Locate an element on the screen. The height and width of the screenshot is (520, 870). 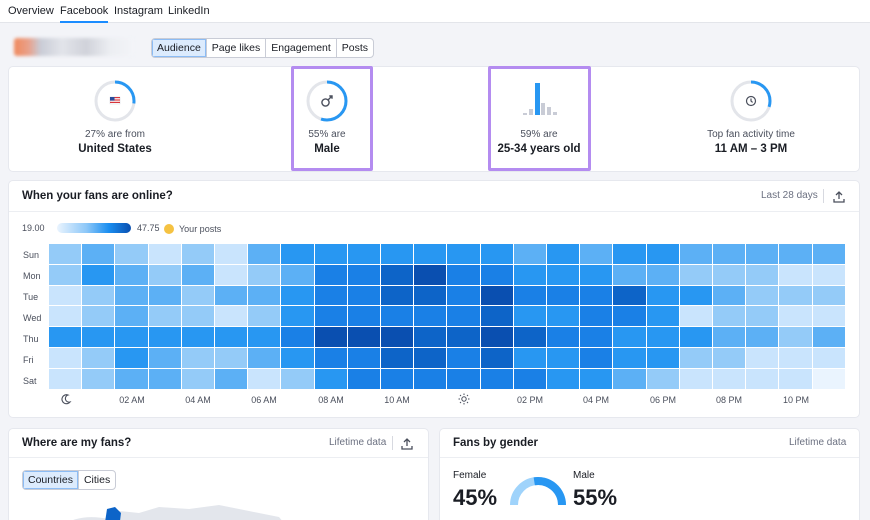
tab-countries: Countries is located at coordinates (51, 480).